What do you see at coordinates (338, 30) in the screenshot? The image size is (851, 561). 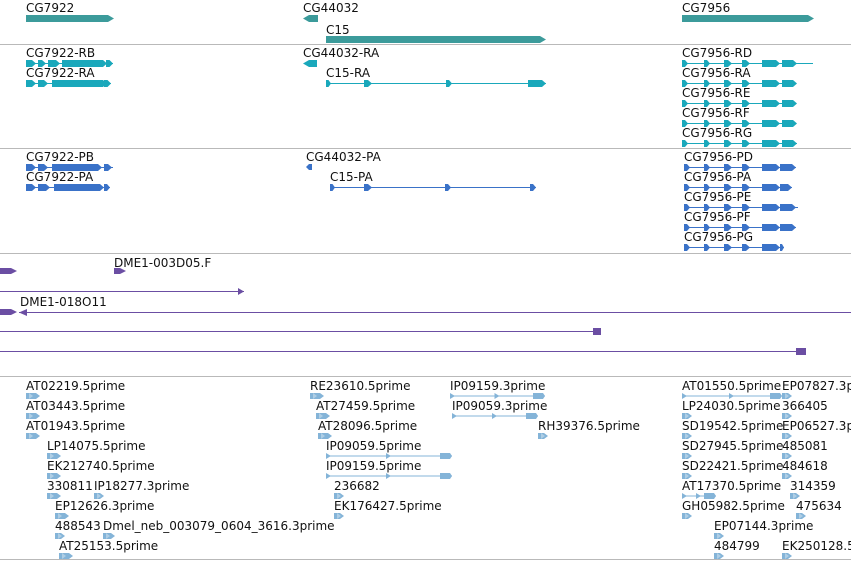 I see `gene-label-c15: C15` at bounding box center [338, 30].